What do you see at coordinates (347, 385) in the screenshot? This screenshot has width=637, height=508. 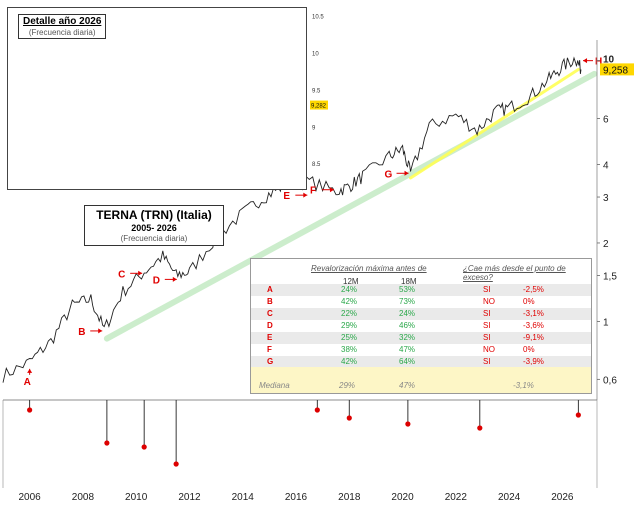 I see `median-12m: 29%` at bounding box center [347, 385].